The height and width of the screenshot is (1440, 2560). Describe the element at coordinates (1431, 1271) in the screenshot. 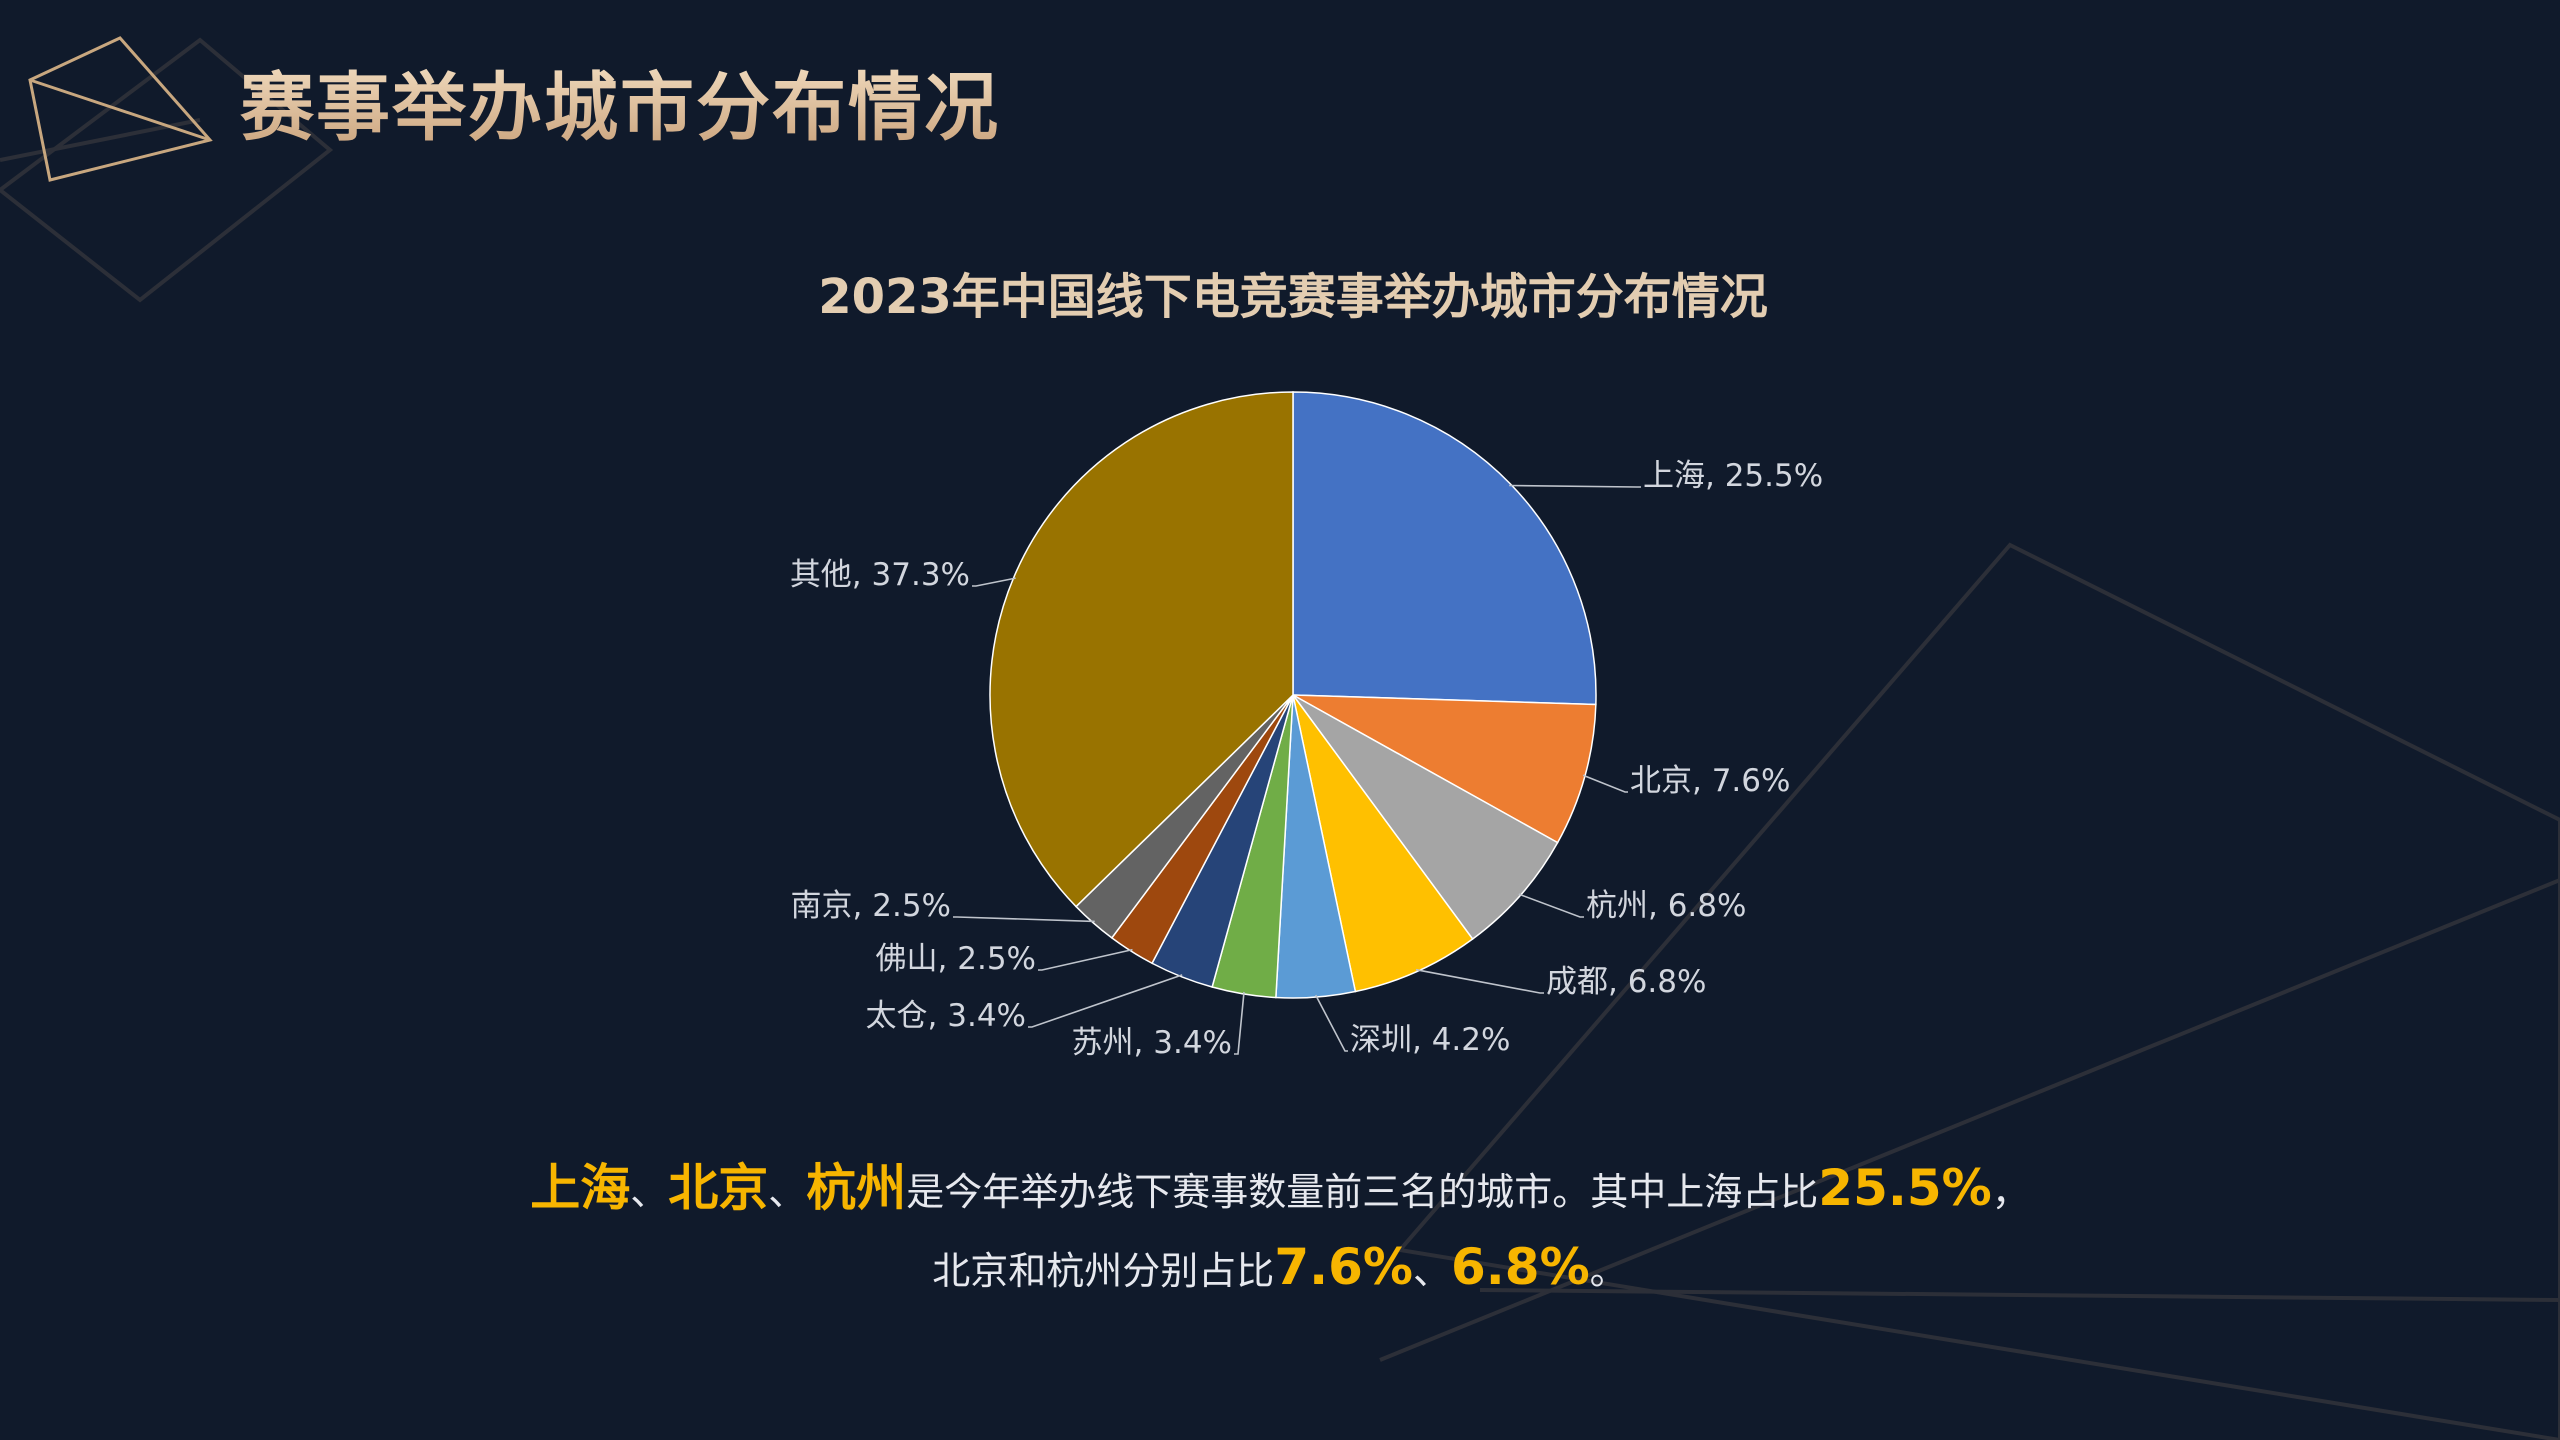

I see `summary-text-3: 、` at that location.